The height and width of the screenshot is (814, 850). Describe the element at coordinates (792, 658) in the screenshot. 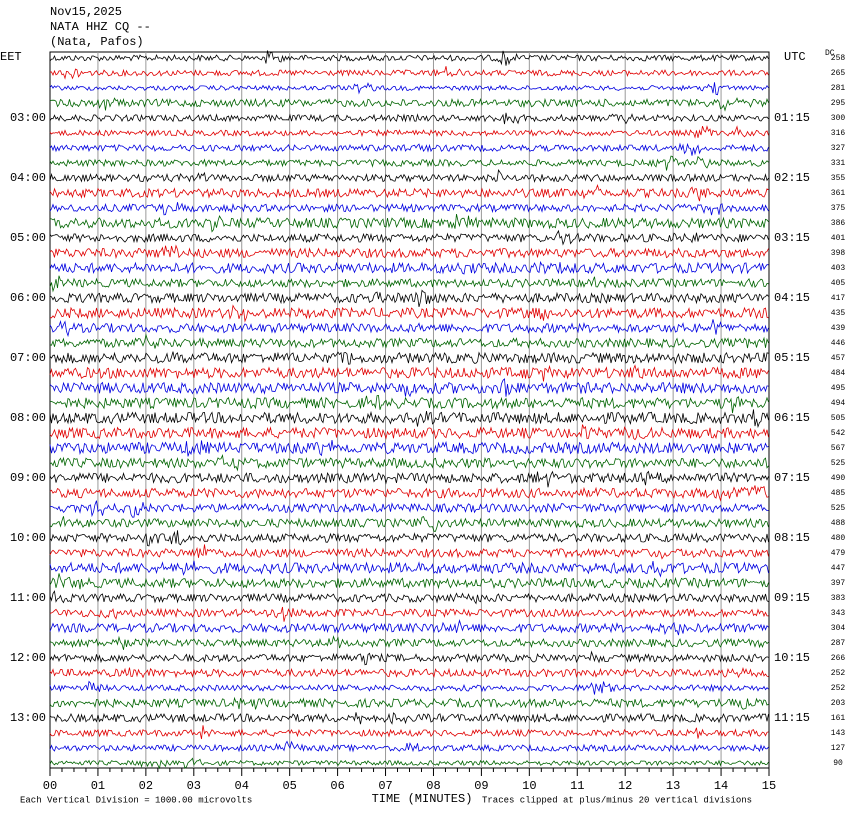

I see `right-time: 10:15` at that location.